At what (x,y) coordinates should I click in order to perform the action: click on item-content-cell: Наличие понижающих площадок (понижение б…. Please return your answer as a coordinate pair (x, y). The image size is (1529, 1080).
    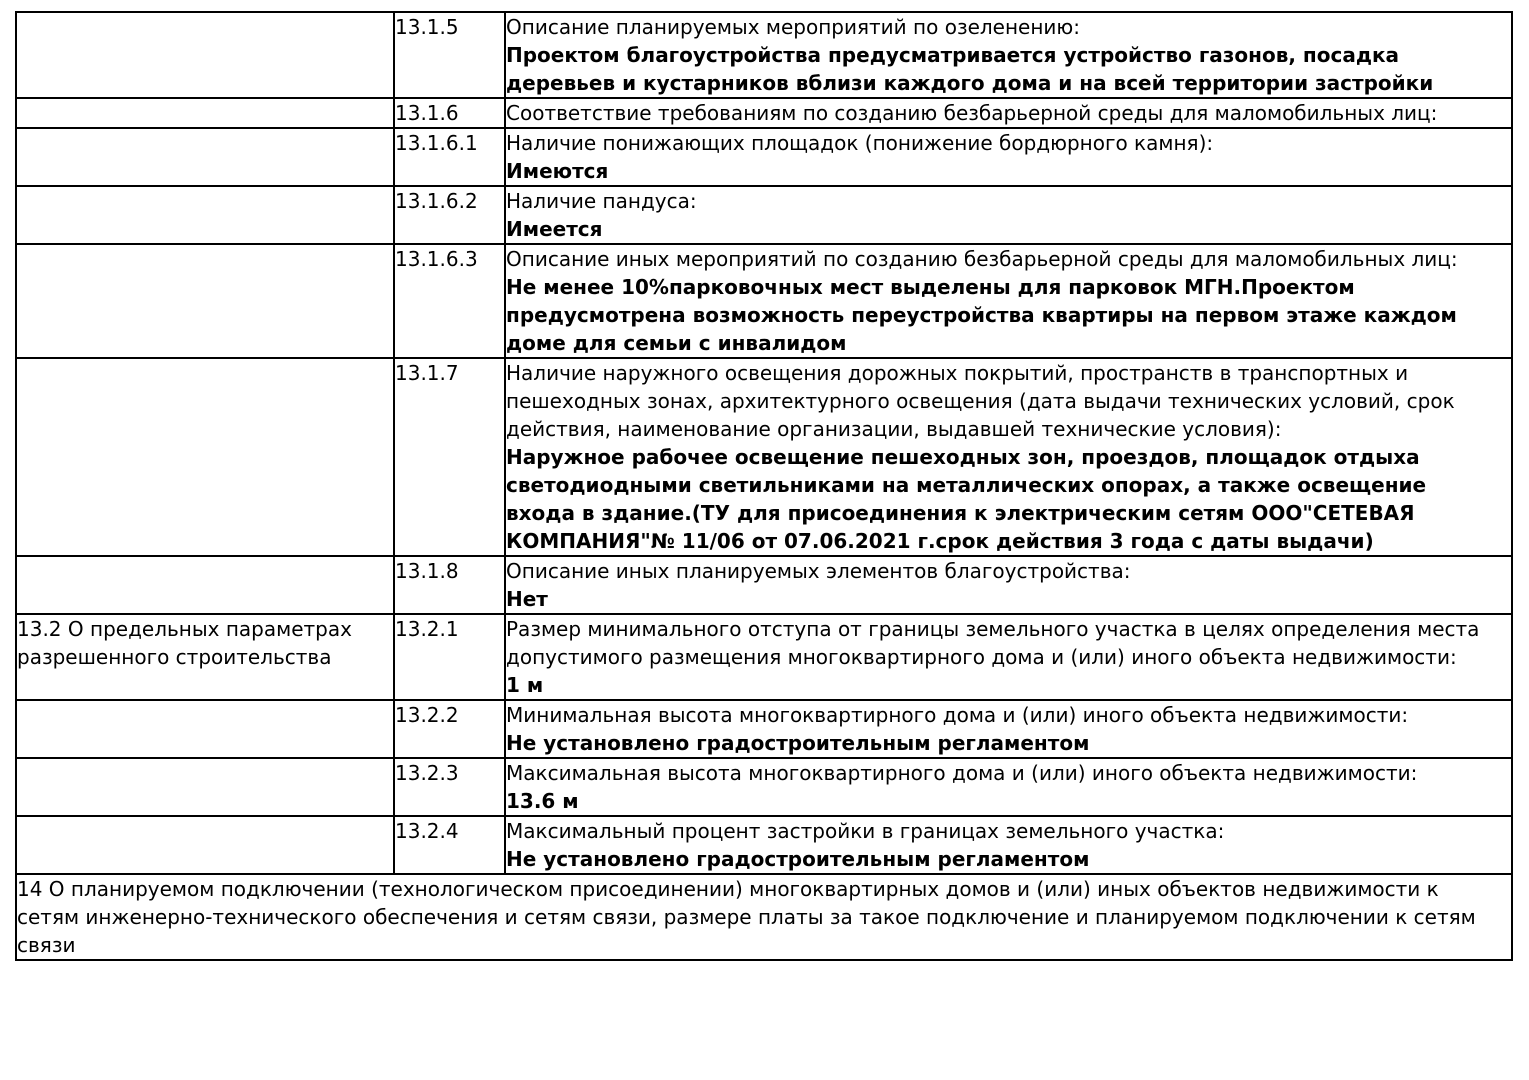
    Looking at the image, I should click on (1008, 157).